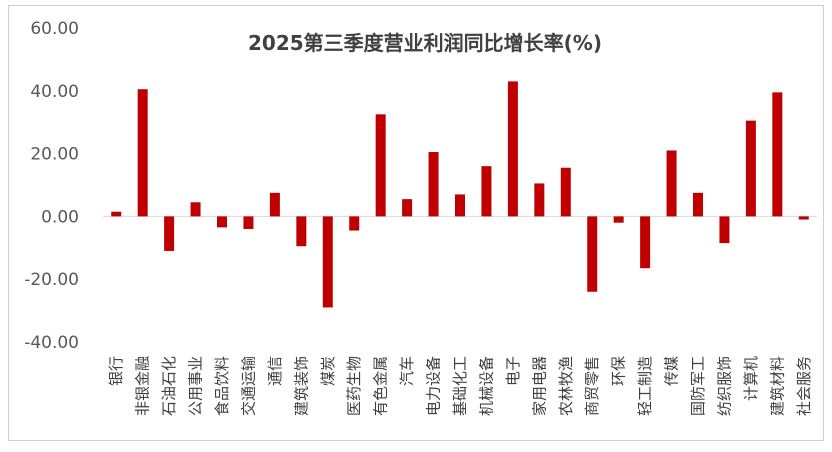 The image size is (832, 452). I want to click on x-tick-label: 建筑装饰, so click(301, 386).